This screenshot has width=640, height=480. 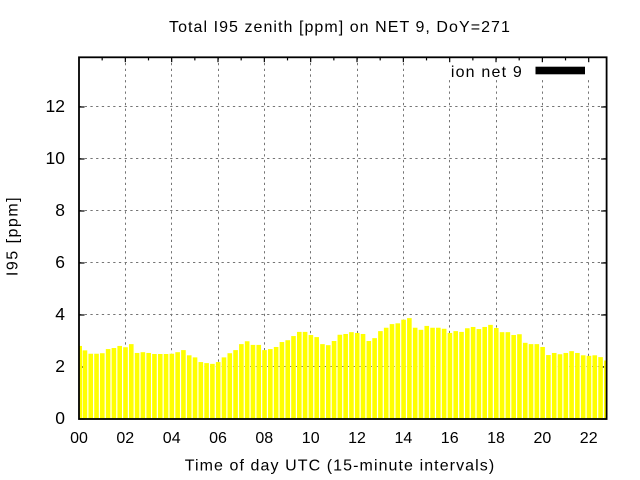 What do you see at coordinates (404, 438) in the screenshot?
I see `svg-text: 14` at bounding box center [404, 438].